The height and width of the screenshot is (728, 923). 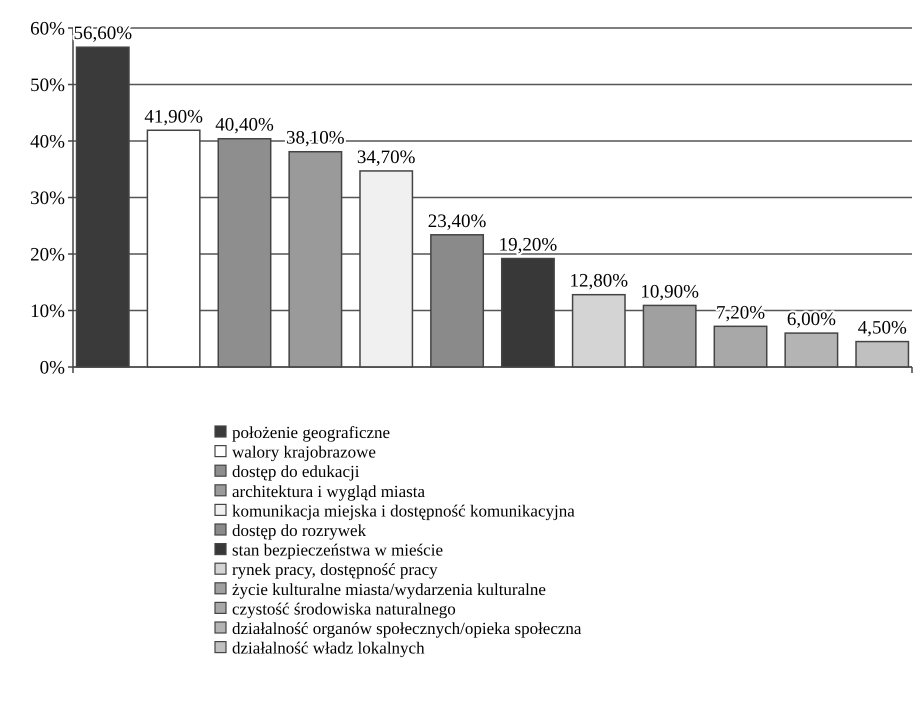 I want to click on y-tick-label: 30%, so click(x=48, y=199).